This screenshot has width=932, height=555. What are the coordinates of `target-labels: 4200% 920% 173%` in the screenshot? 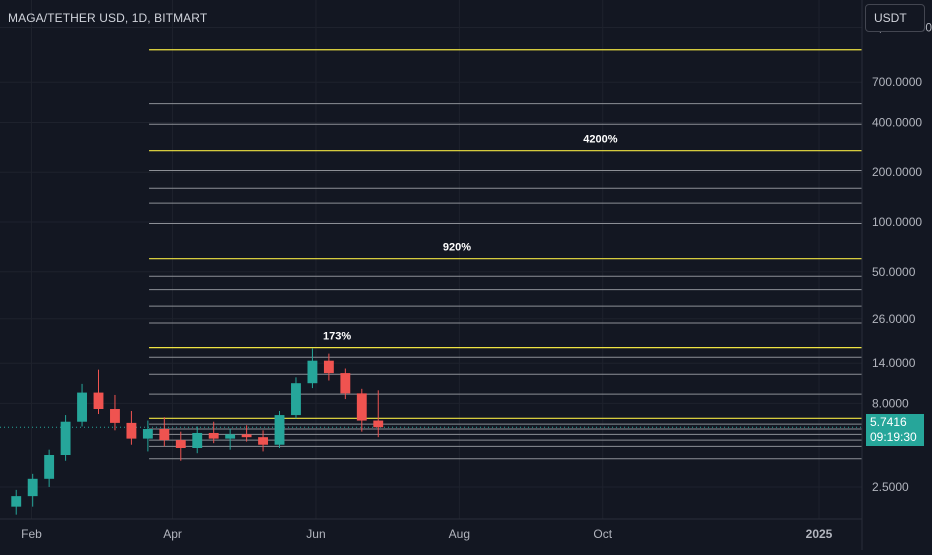 It's located at (470, 238).